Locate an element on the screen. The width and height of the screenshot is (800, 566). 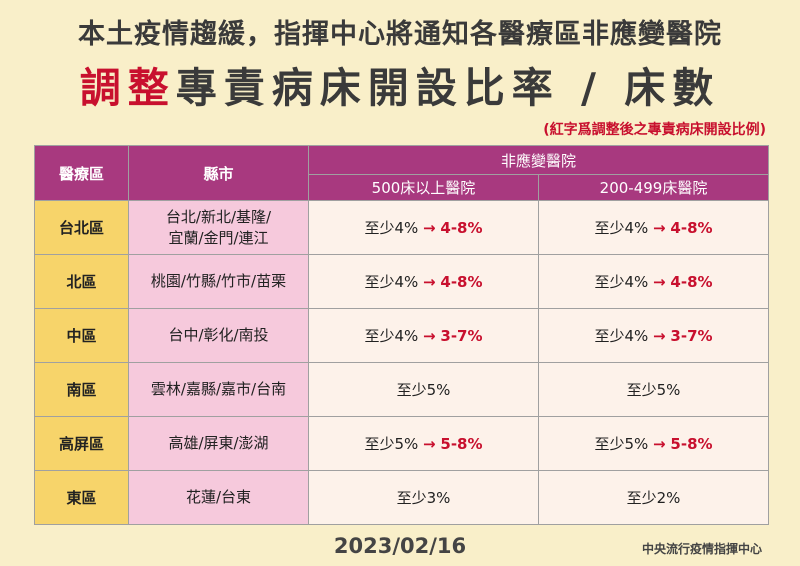
region-cell: 高屏區 is located at coordinates (81, 443).